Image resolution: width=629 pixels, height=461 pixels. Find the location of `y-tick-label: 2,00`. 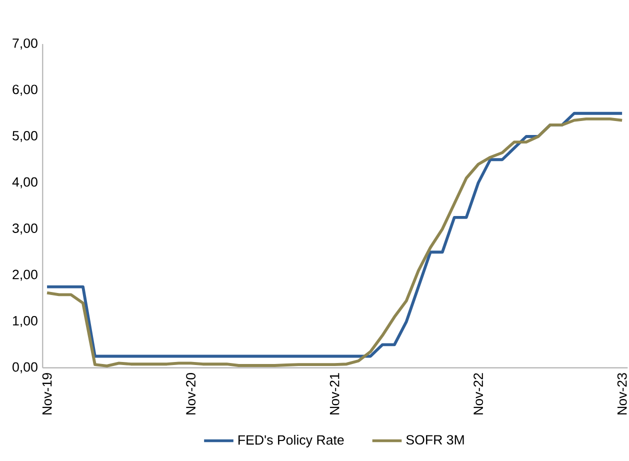

y-tick-label: 2,00 is located at coordinates (25, 275).